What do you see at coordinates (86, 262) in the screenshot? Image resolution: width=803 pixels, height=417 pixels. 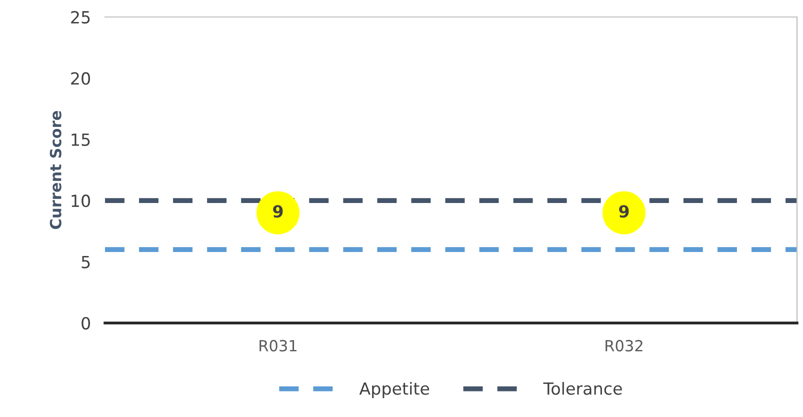 I see `y-tick-label: 5` at bounding box center [86, 262].